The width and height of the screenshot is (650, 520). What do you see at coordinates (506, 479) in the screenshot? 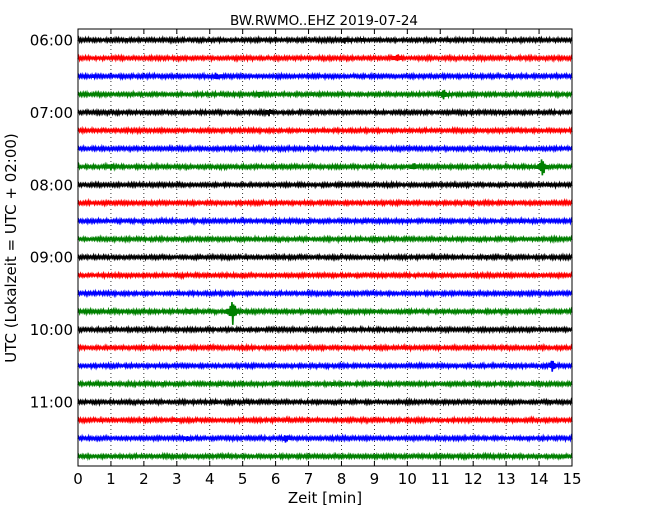
I see `x-tick-label: 13` at bounding box center [506, 479].